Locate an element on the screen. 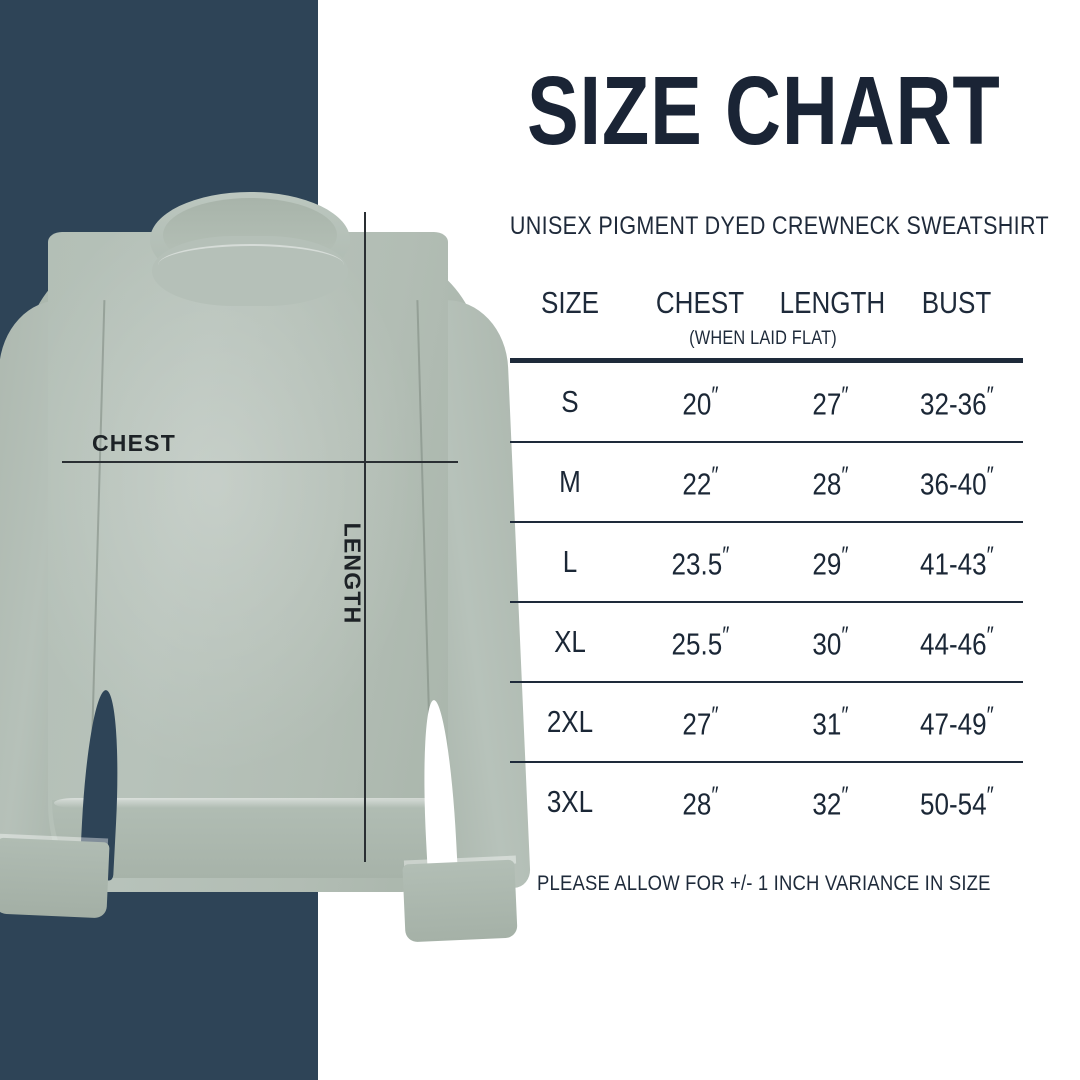 The width and height of the screenshot is (1080, 1080). cell-bust: 50-54″ is located at coordinates (957, 801).